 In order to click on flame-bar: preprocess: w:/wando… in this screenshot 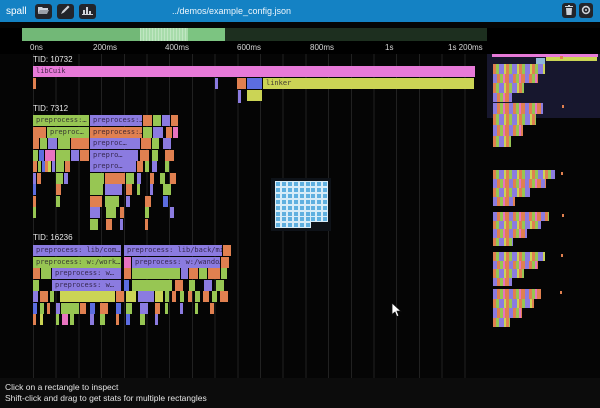, I will do `click(176, 262)`.